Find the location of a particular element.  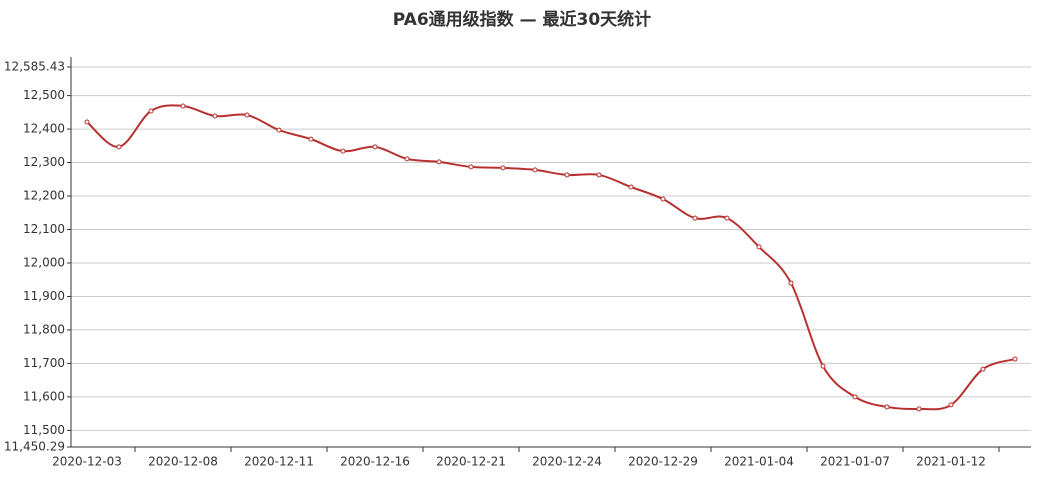

y-tick-label: 11,800 is located at coordinates (44, 329).